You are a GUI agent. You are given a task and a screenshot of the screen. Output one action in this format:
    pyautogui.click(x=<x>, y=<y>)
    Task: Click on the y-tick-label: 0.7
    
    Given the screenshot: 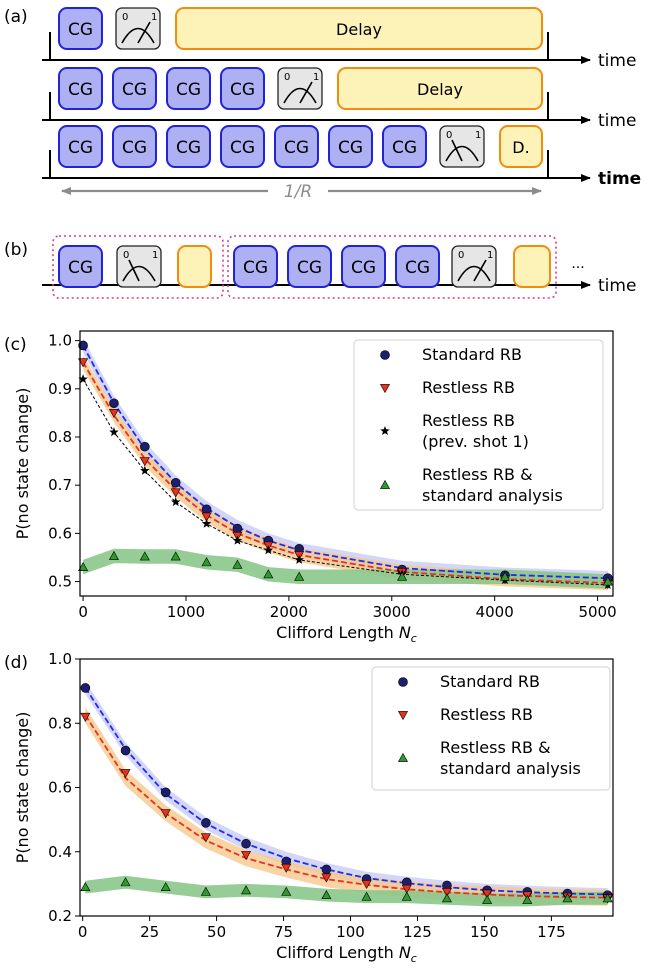 What is the action you would take?
    pyautogui.click(x=60, y=485)
    